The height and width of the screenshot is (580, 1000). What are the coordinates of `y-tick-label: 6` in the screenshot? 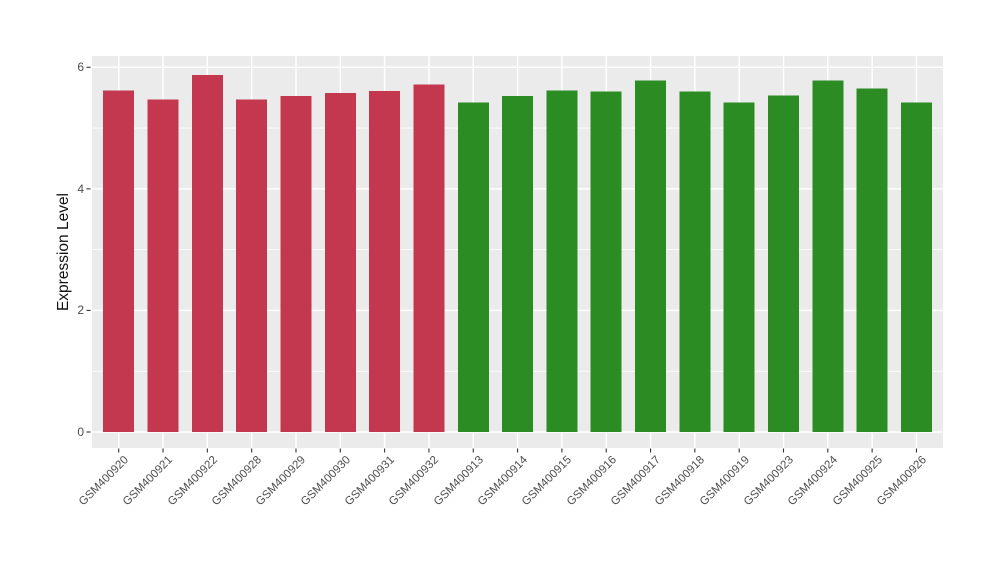 It's located at (80, 67).